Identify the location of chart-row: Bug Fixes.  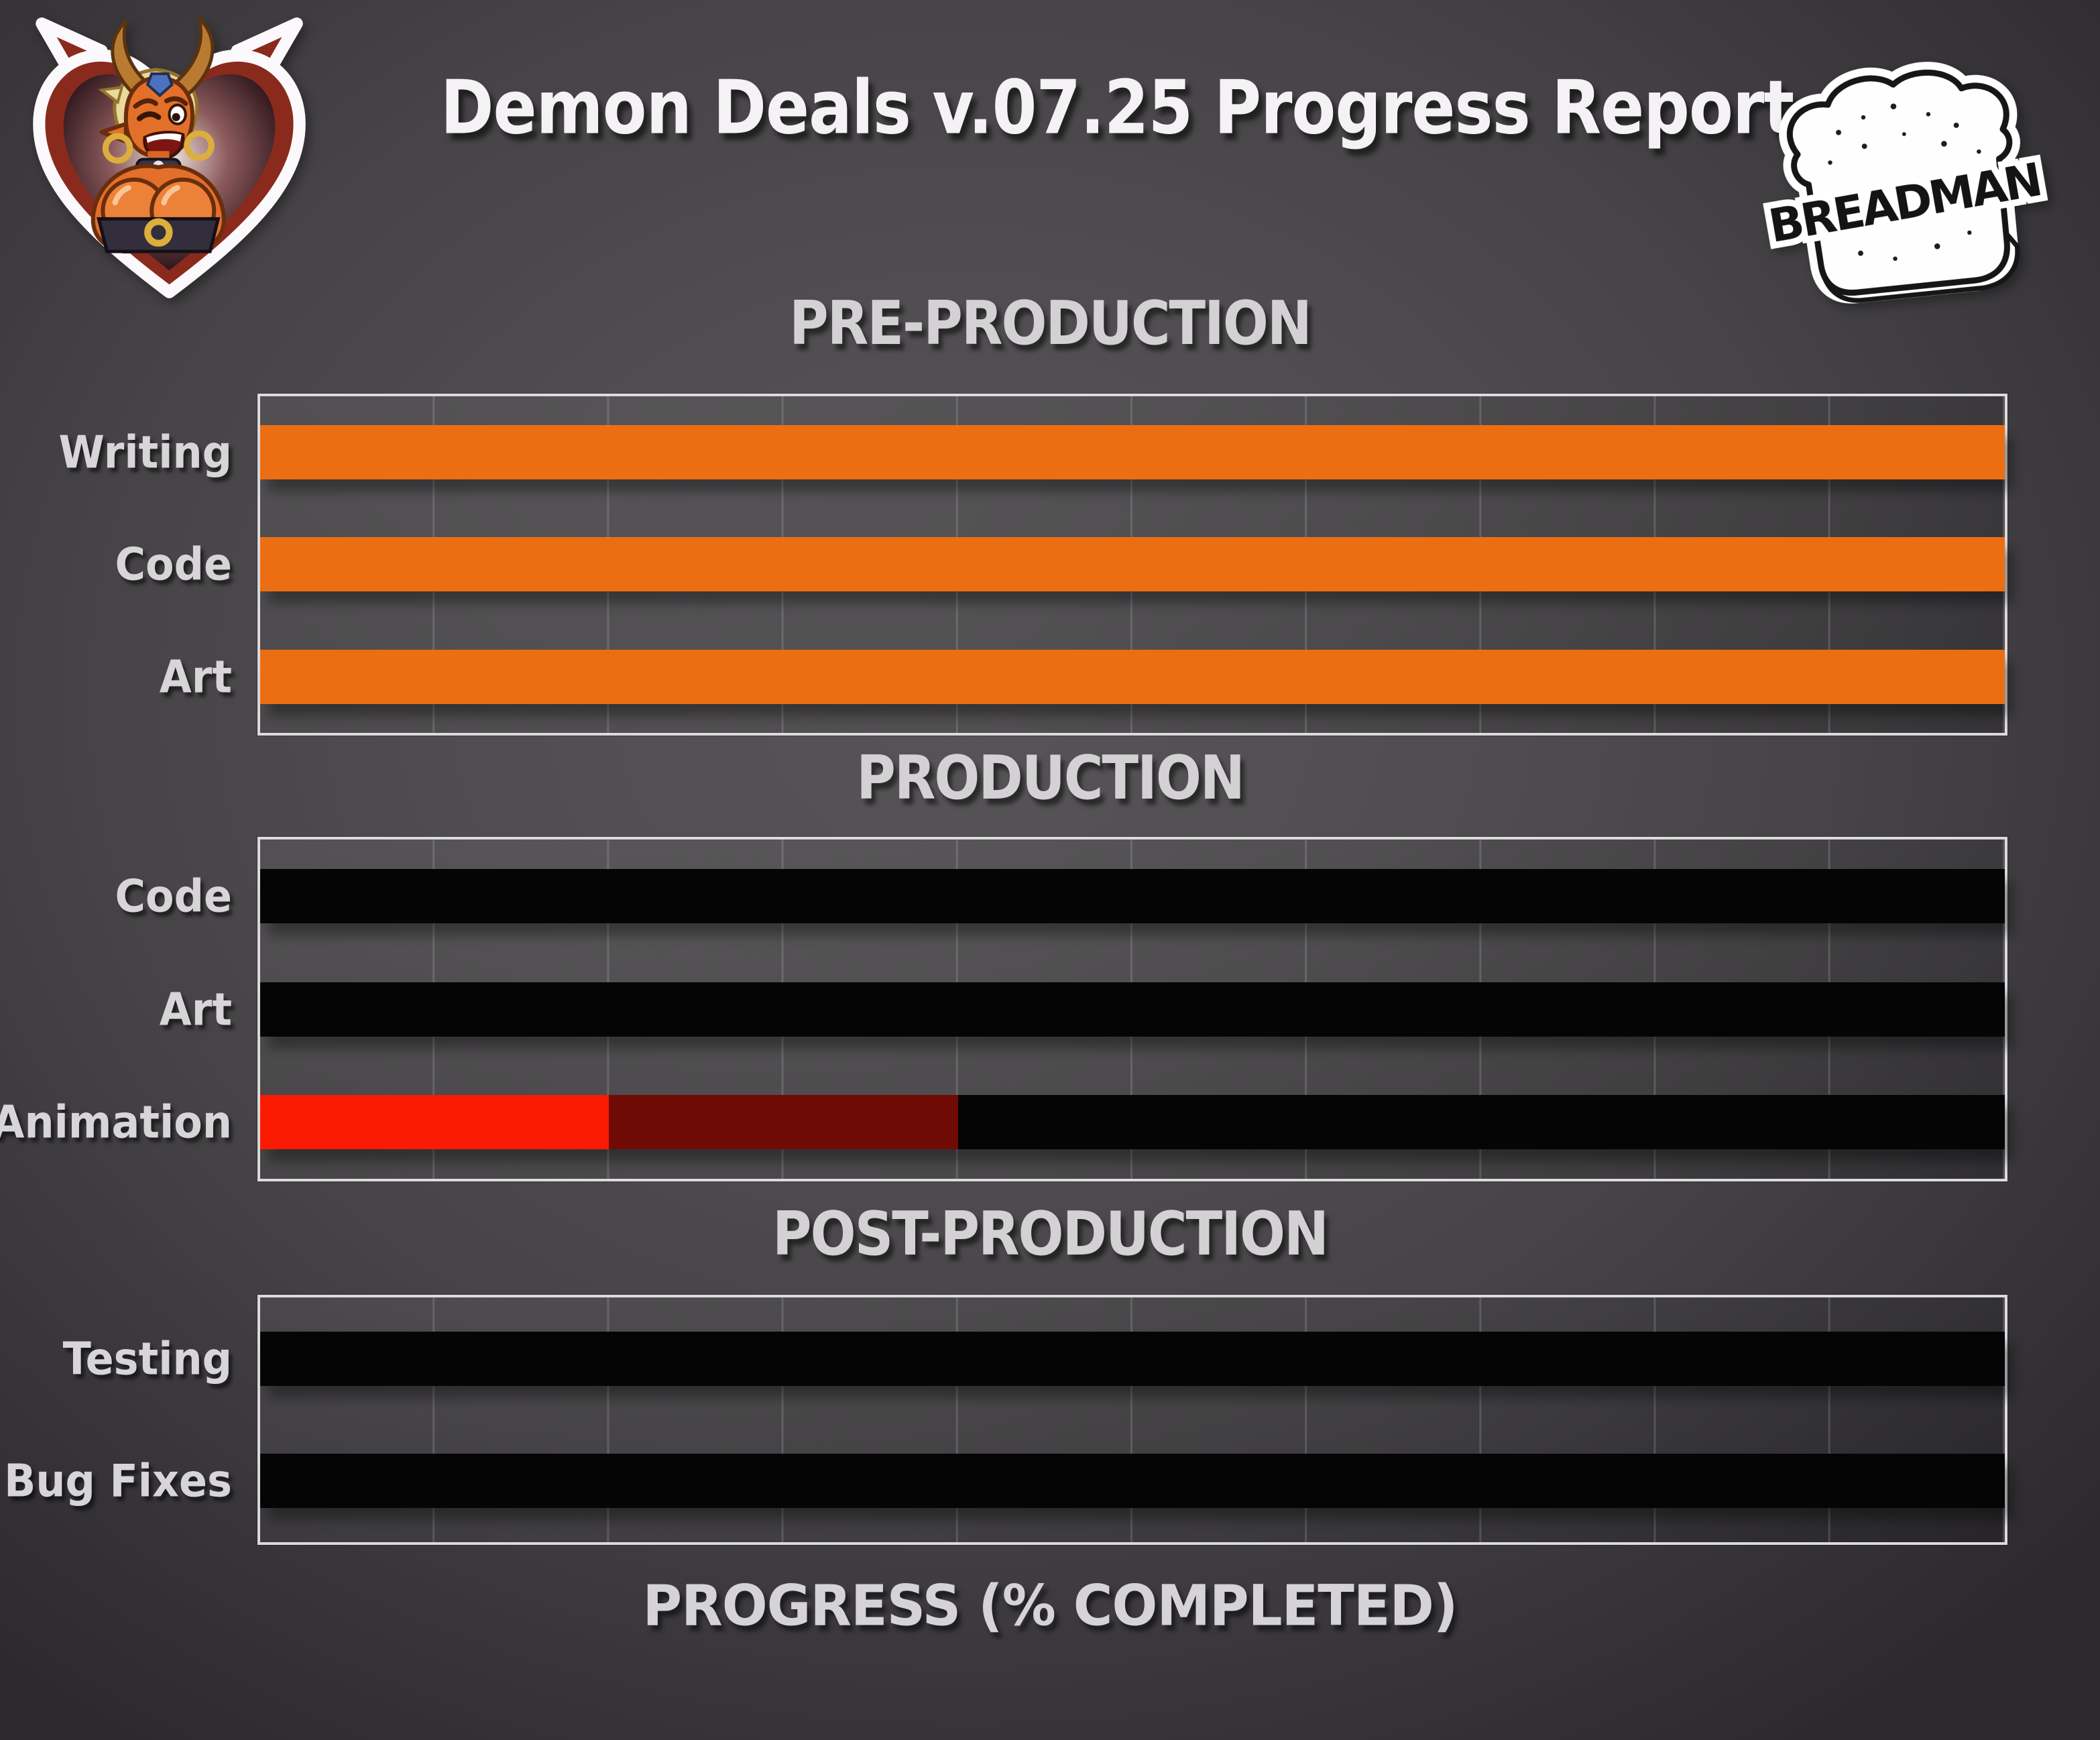
(1004, 1482).